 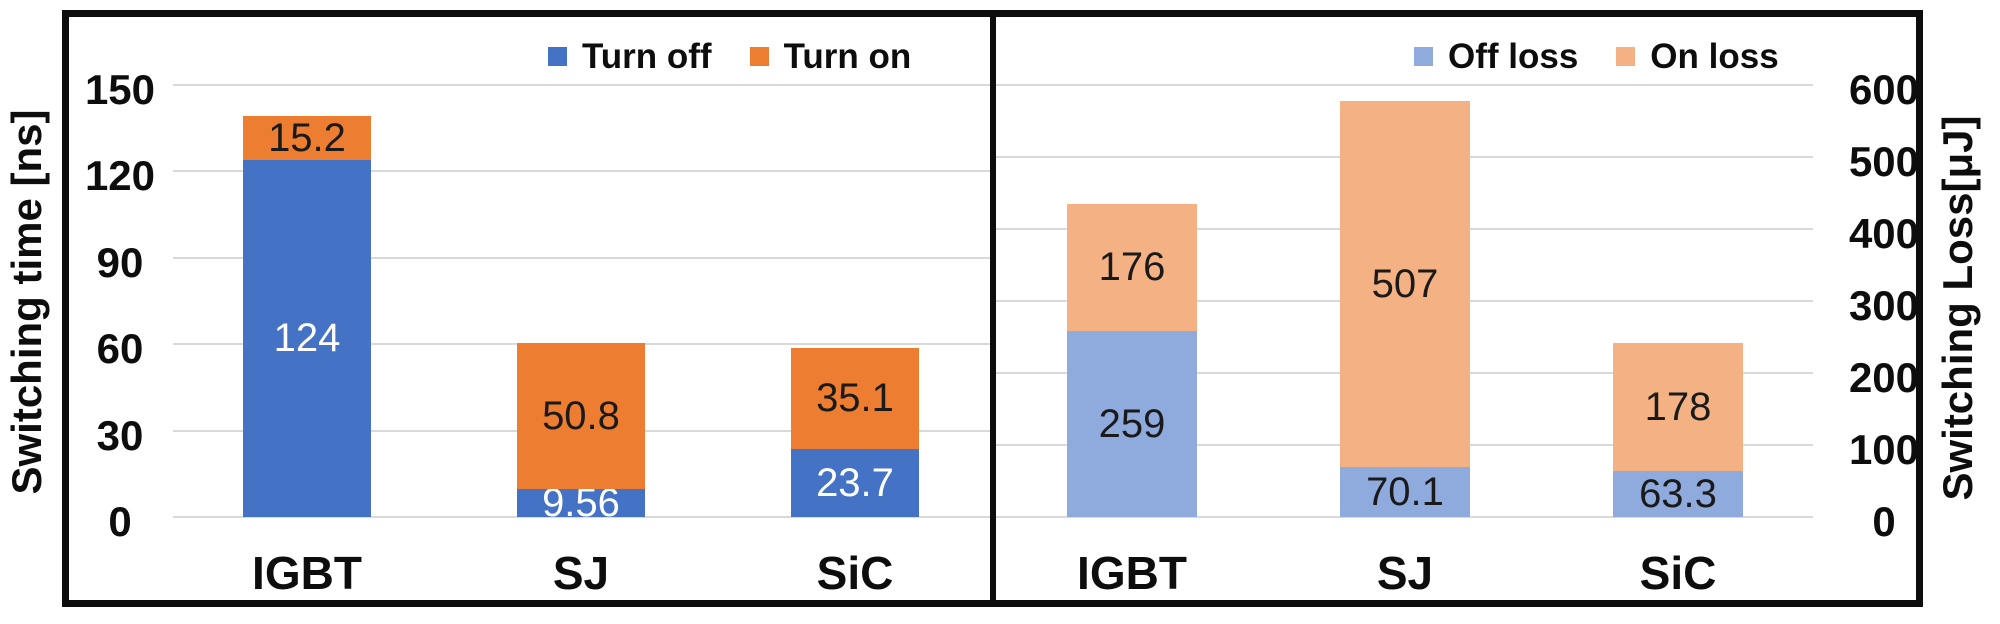 I want to click on bar-value-label: 63.3, so click(x=1678, y=494).